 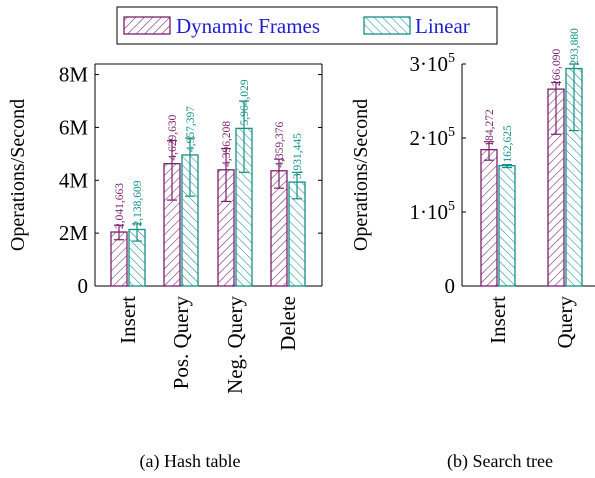 What do you see at coordinates (191, 129) in the screenshot?
I see `bar-value-label: 4,957,397` at bounding box center [191, 129].